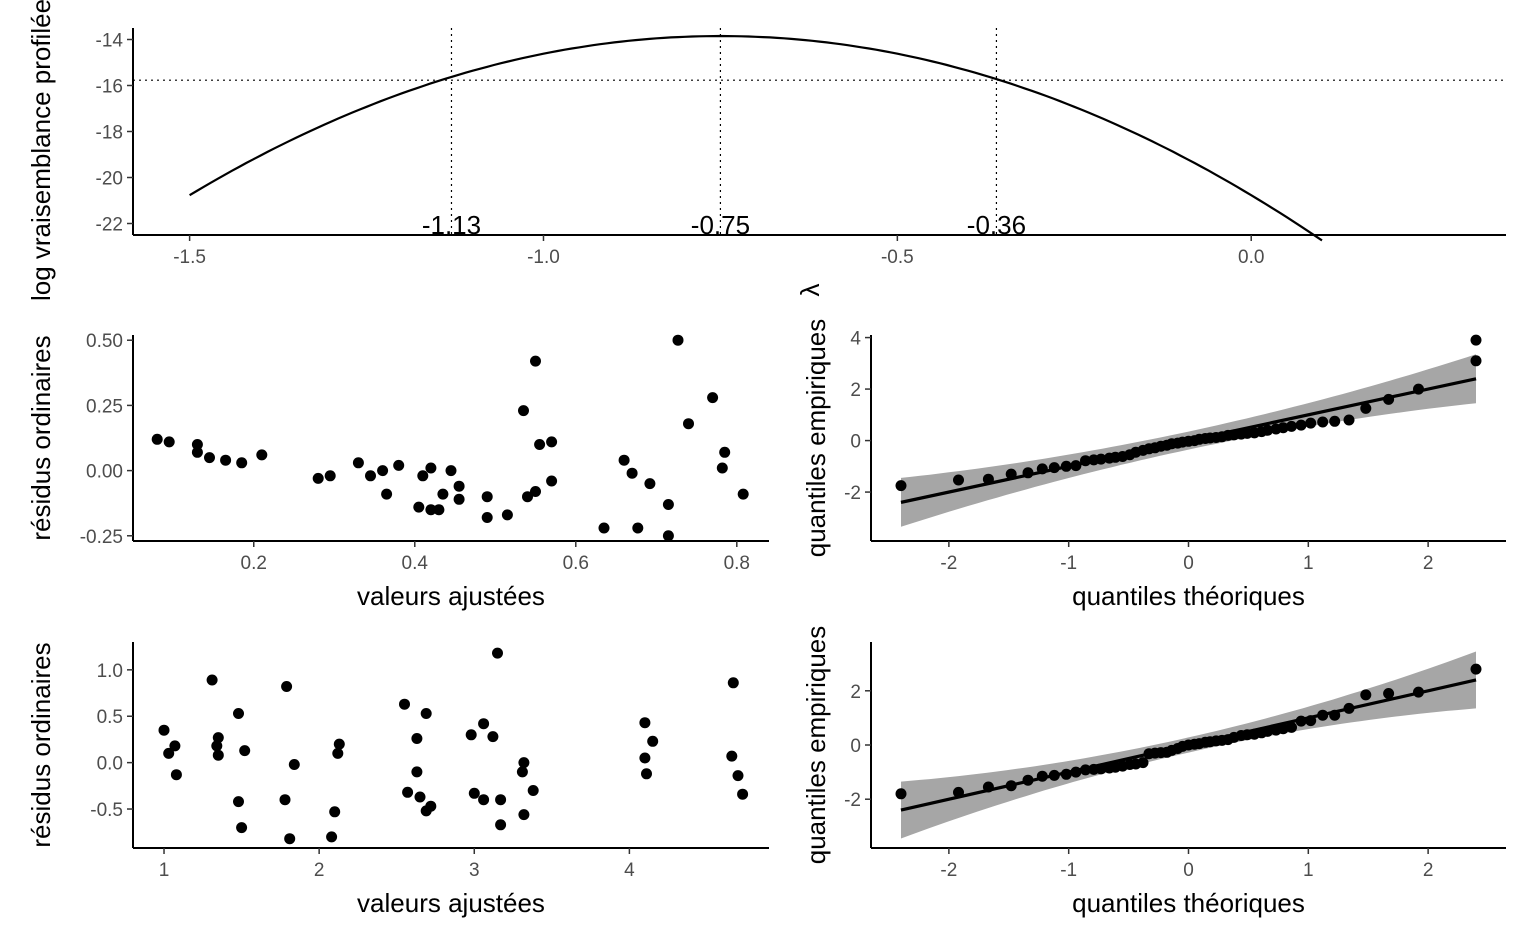 The width and height of the screenshot is (1536, 949). I want to click on y-tick-label: -16, so click(109, 87).